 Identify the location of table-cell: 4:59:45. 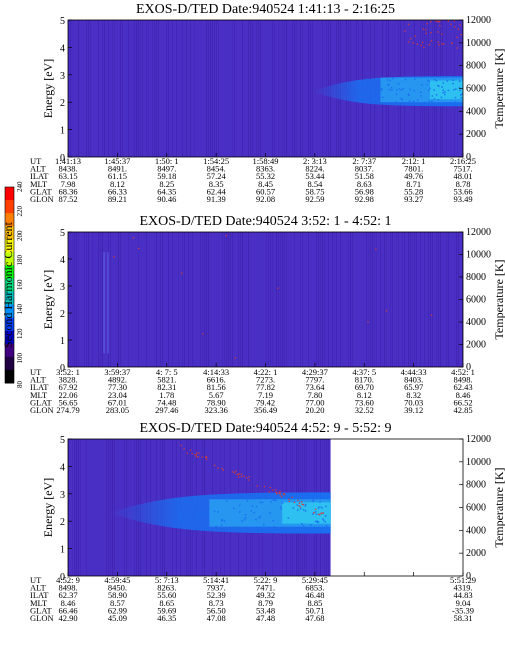
(117, 580).